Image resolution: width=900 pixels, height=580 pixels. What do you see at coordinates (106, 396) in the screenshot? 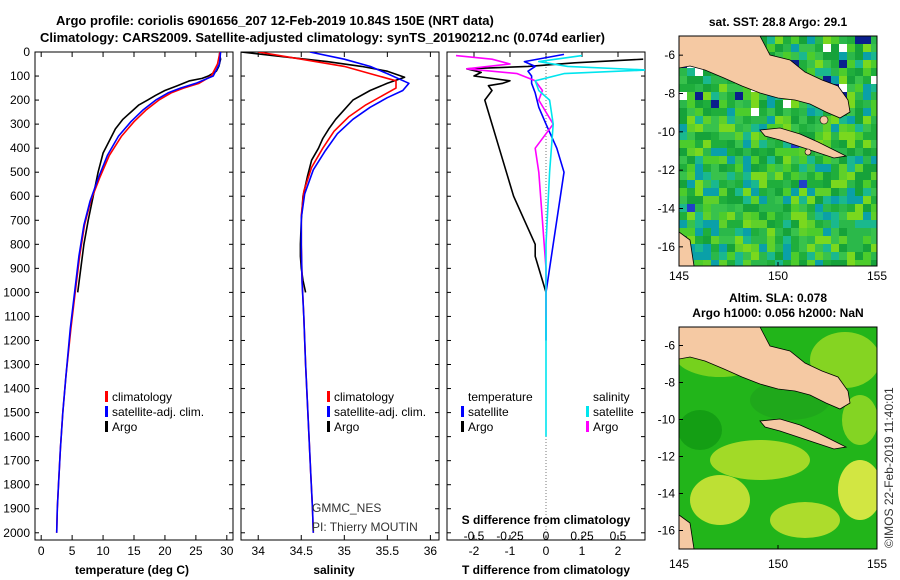
I see `legend-climatology-swatch` at bounding box center [106, 396].